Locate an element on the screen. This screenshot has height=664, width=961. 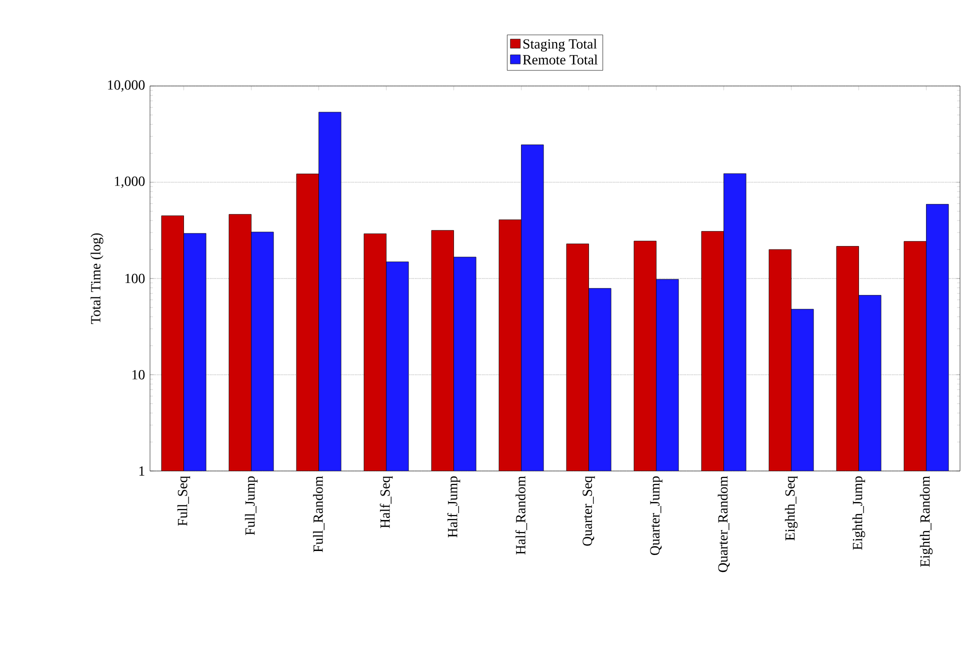
y-tick-label: 1,000 is located at coordinates (129, 182).